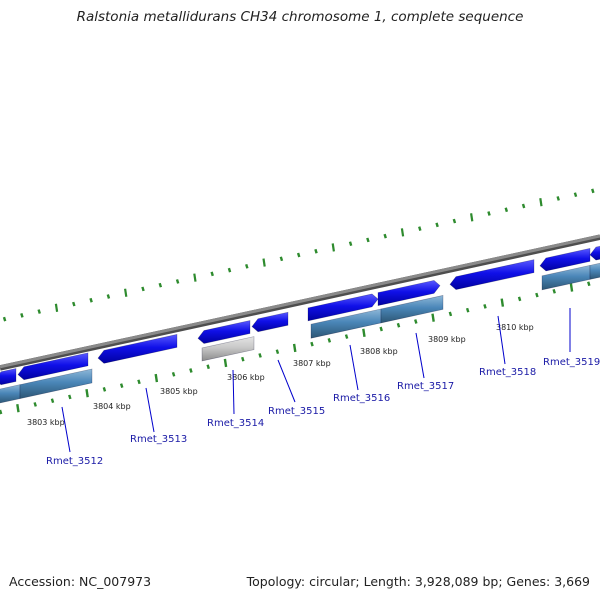 Image resolution: width=600 pixels, height=600 pixels. I want to click on accession-text: Accession: NC_007973, so click(80, 581).